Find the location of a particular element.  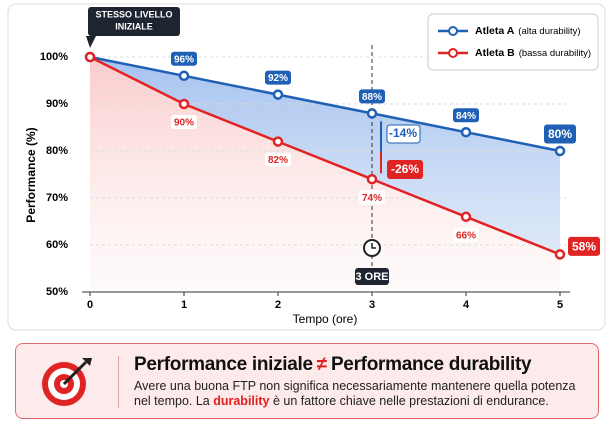

start-pointer is located at coordinates (91, 42).